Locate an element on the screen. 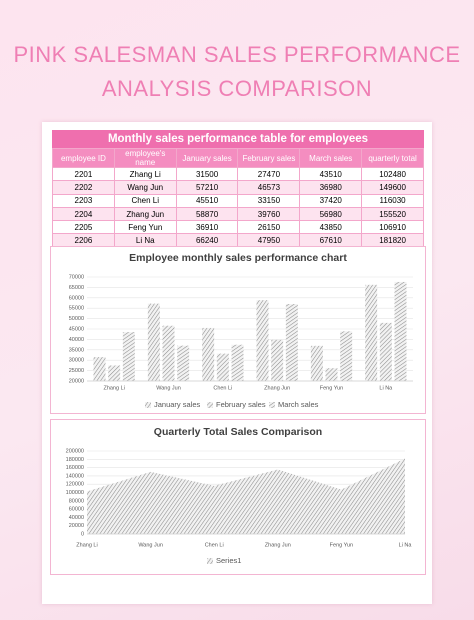 This screenshot has height=620, width=474. table-cell: 66240 is located at coordinates (207, 240).